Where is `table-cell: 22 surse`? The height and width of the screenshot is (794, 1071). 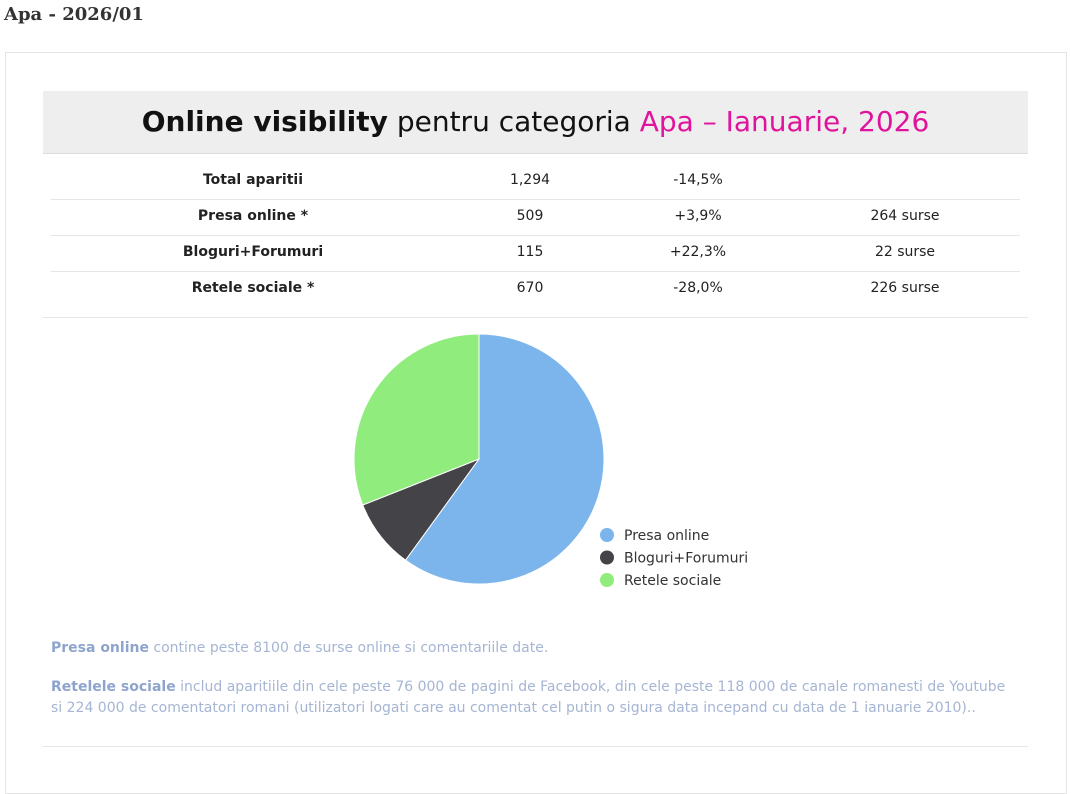
table-cell: 22 surse is located at coordinates (905, 252).